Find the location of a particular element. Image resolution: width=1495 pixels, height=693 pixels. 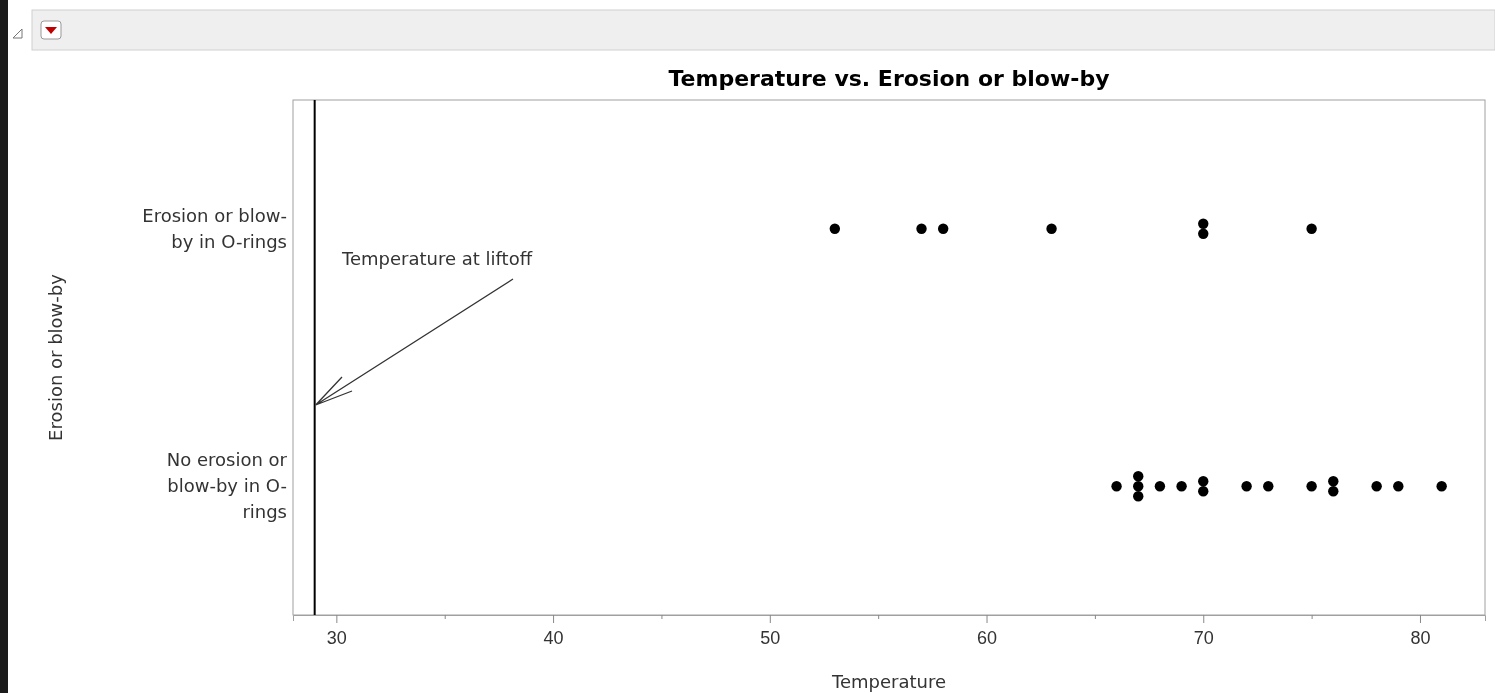

chart-title: Temperature vs. Erosion or blow-by is located at coordinates (889, 78).